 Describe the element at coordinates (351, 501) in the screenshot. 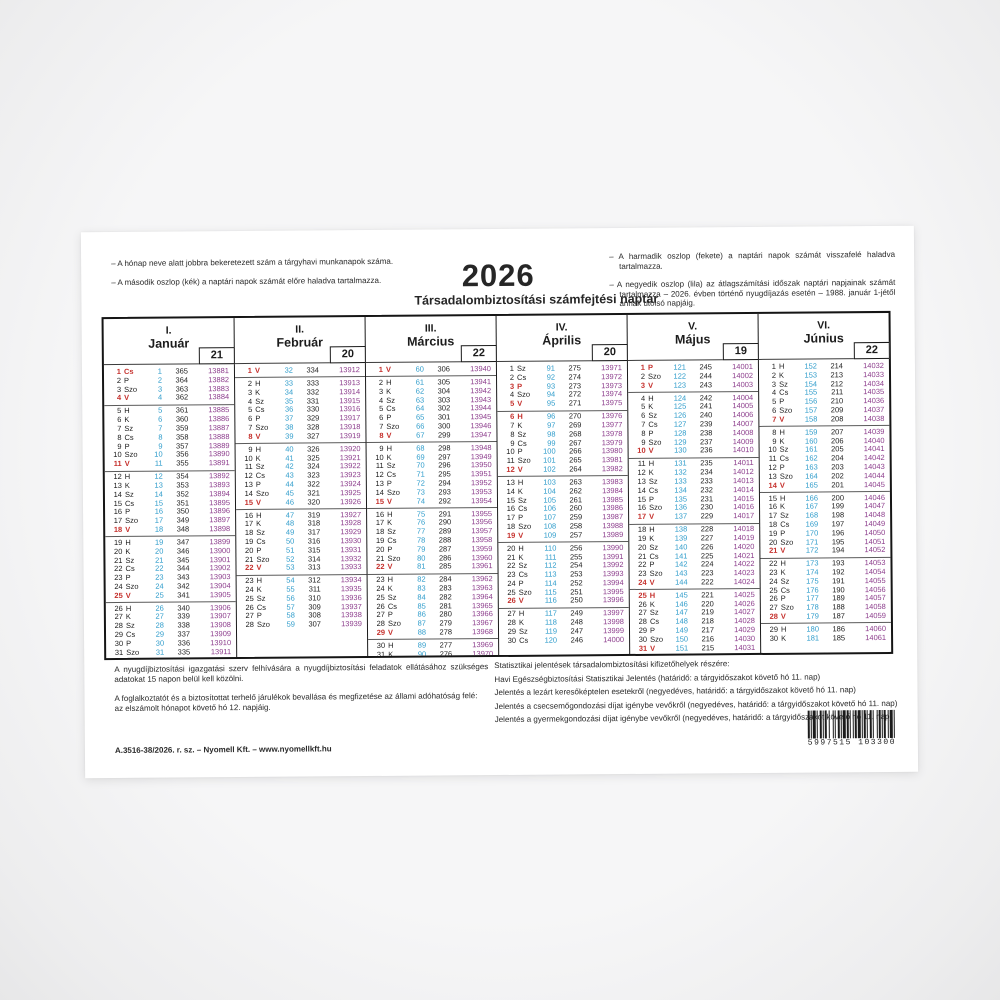

I see `pension-days-count: 13926` at that location.